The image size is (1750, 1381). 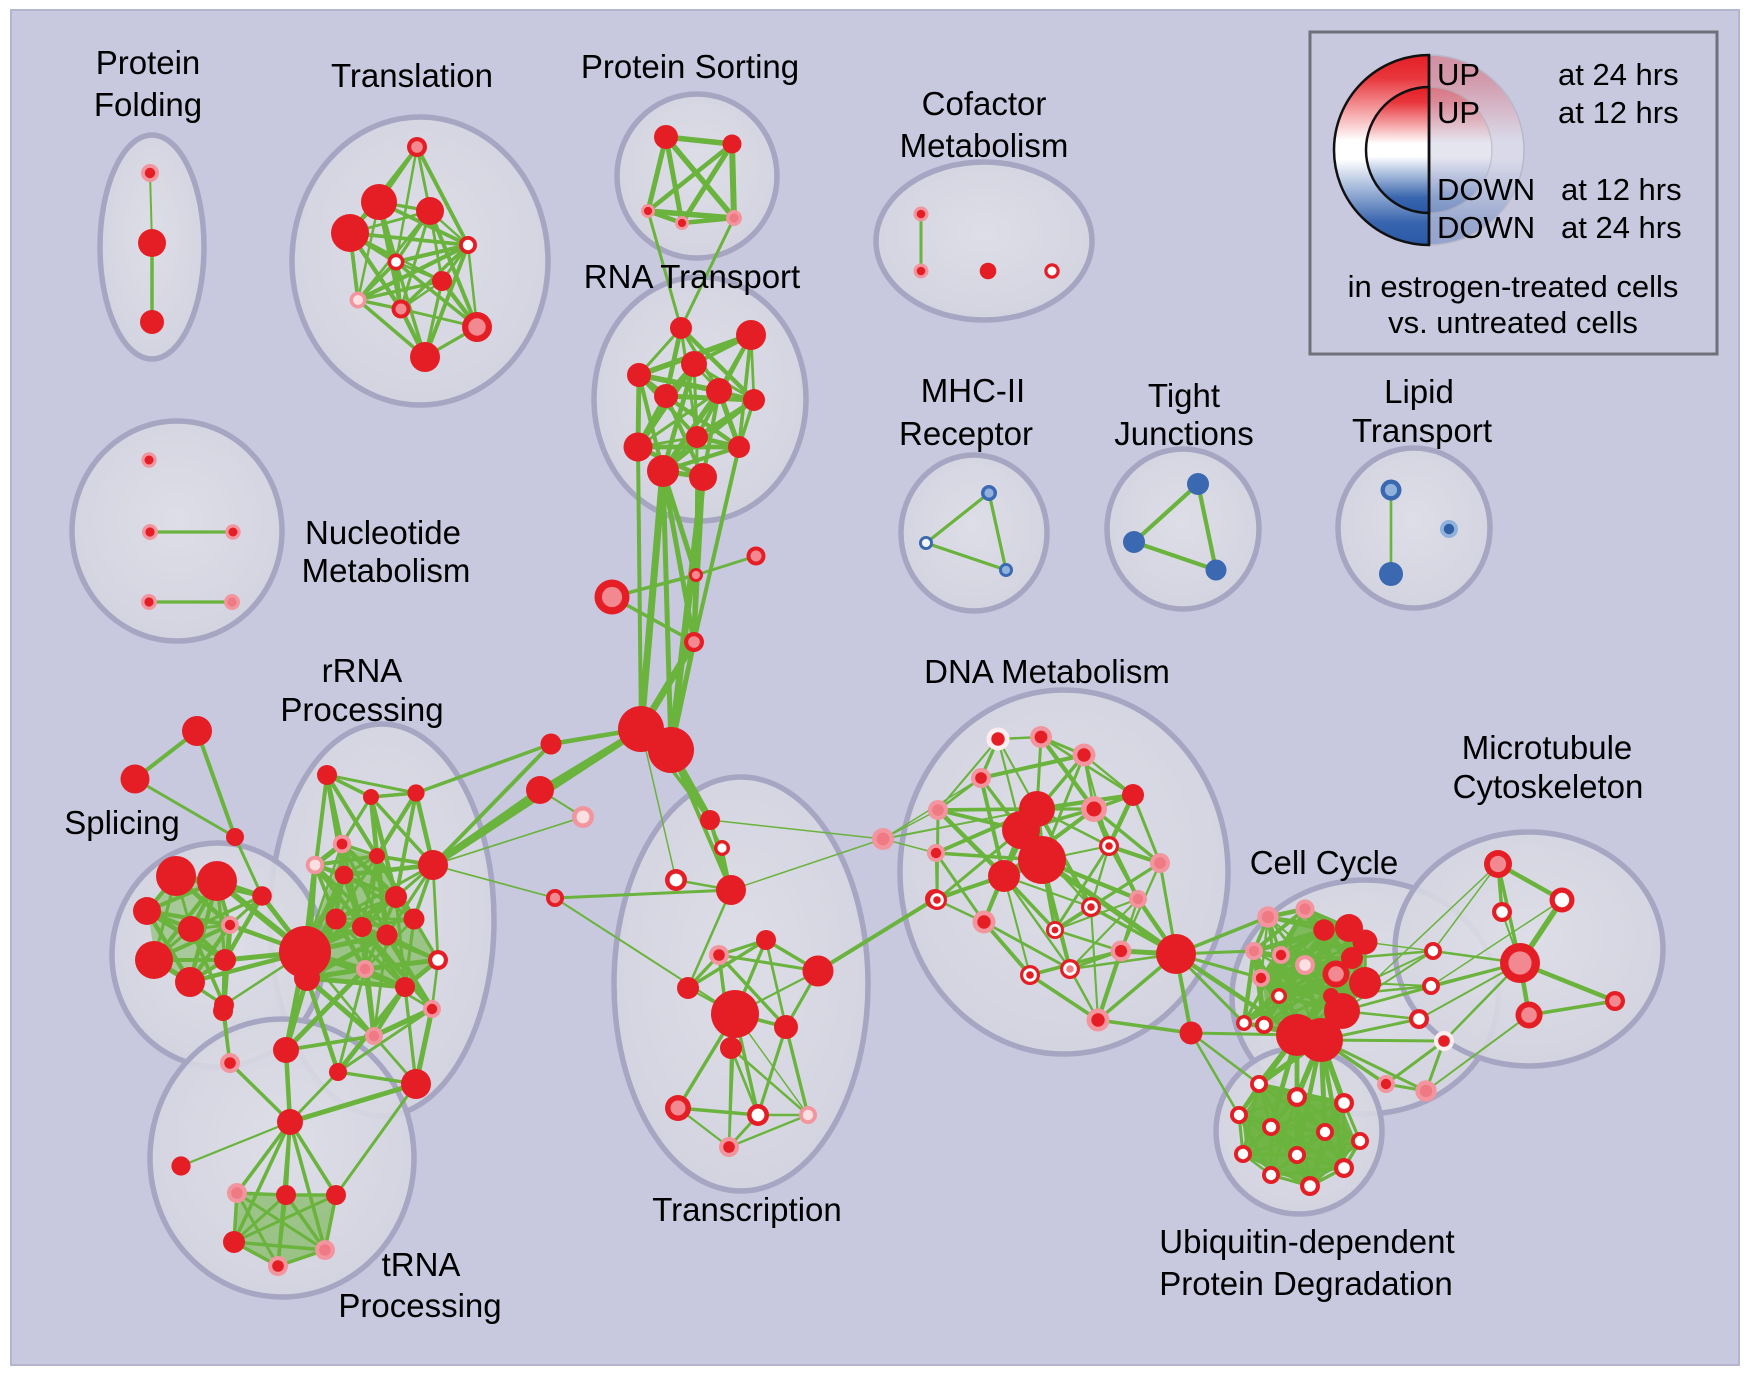 What do you see at coordinates (421, 1264) in the screenshot?
I see `svg-text: tRNA` at bounding box center [421, 1264].